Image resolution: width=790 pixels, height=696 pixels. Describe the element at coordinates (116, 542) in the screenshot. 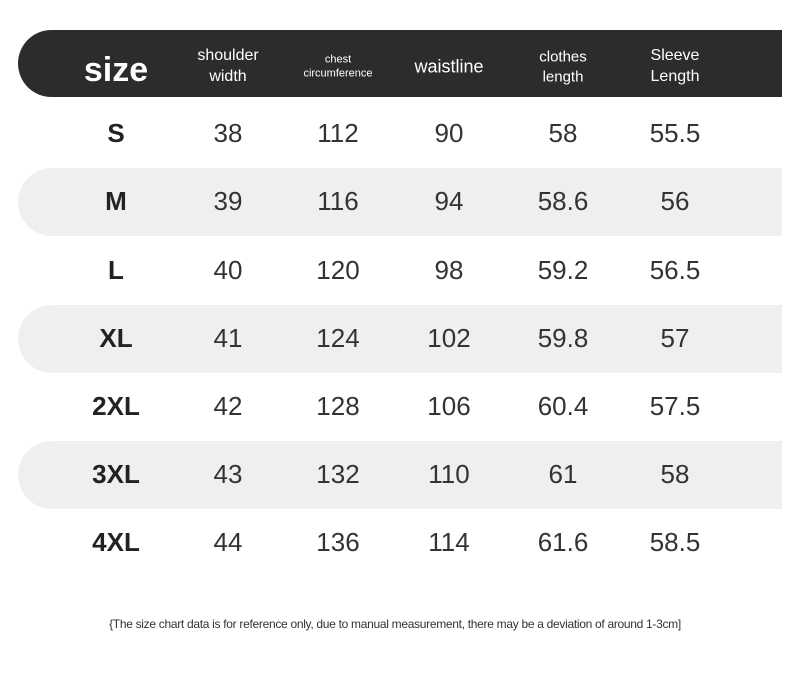

I see `size-label: 4XL` at that location.